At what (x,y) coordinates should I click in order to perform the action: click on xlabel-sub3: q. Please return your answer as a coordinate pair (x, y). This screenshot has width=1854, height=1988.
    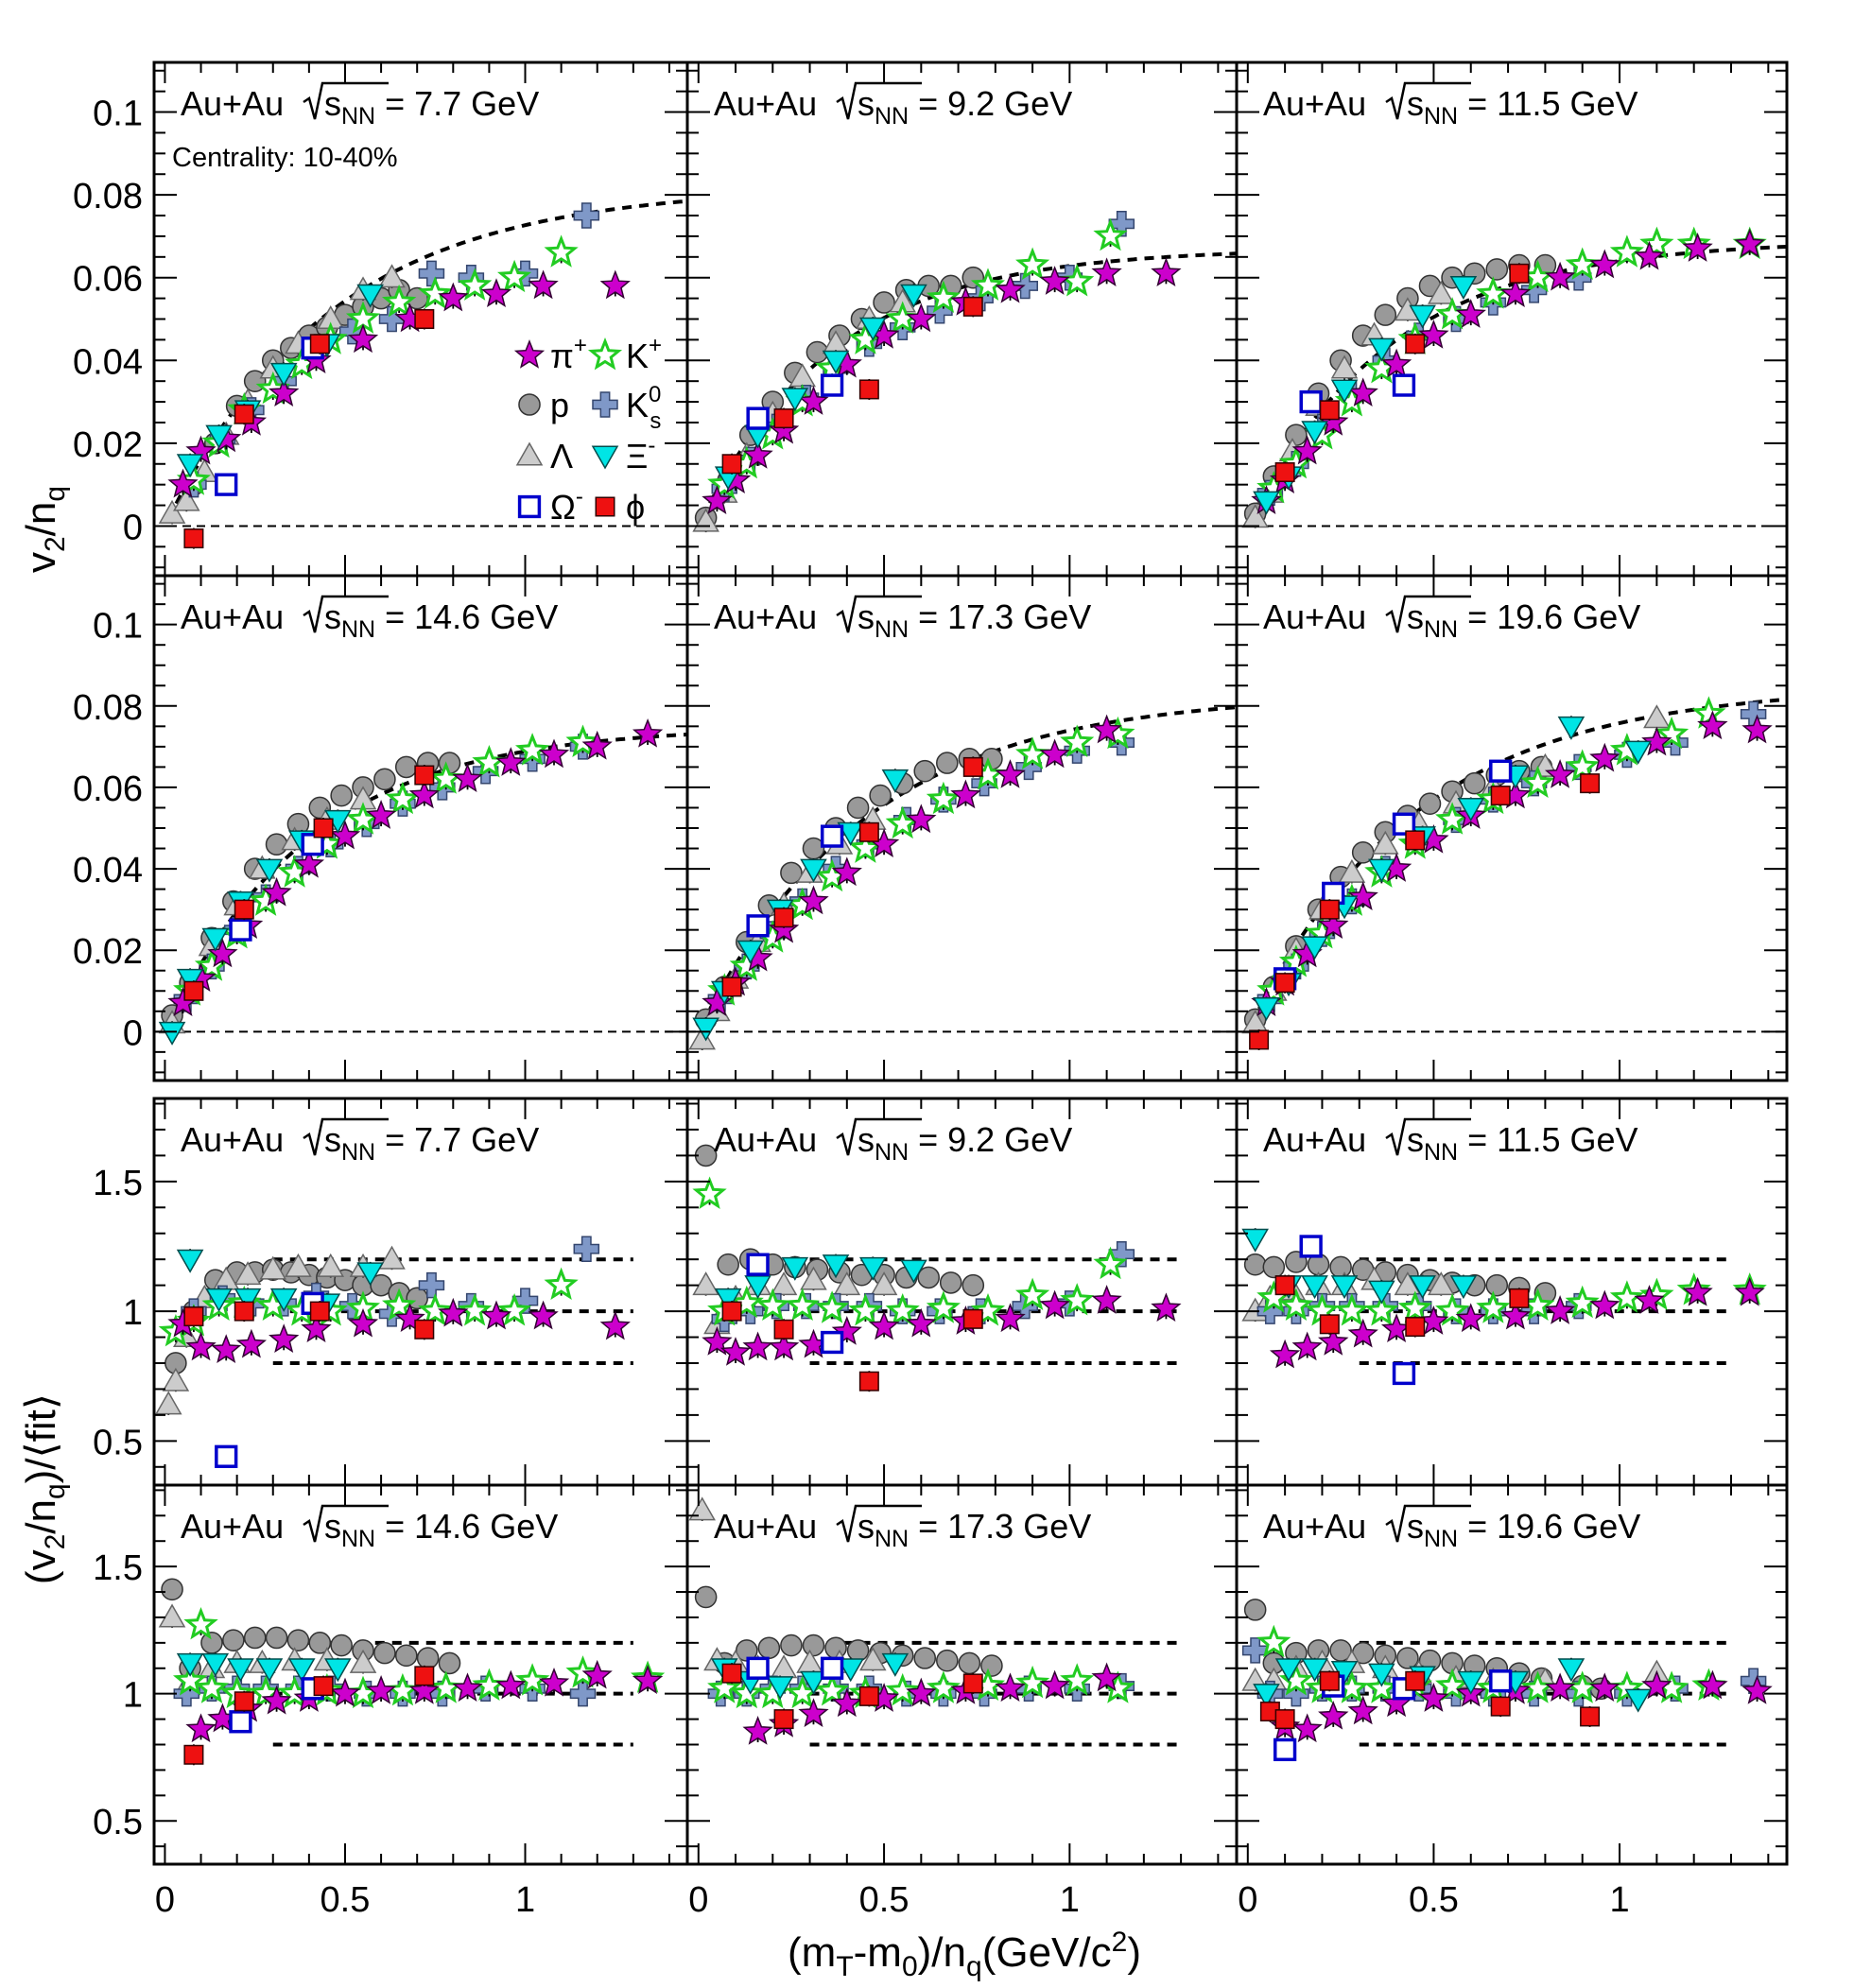
    Looking at the image, I should click on (974, 1966).